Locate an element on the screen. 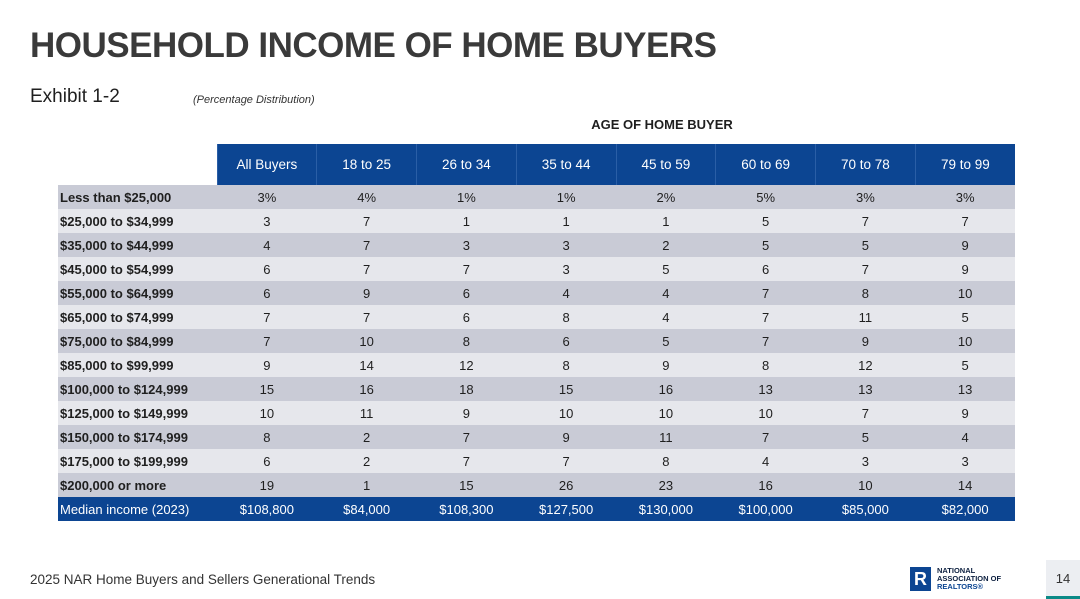  table-cell: 4% is located at coordinates (366, 197).